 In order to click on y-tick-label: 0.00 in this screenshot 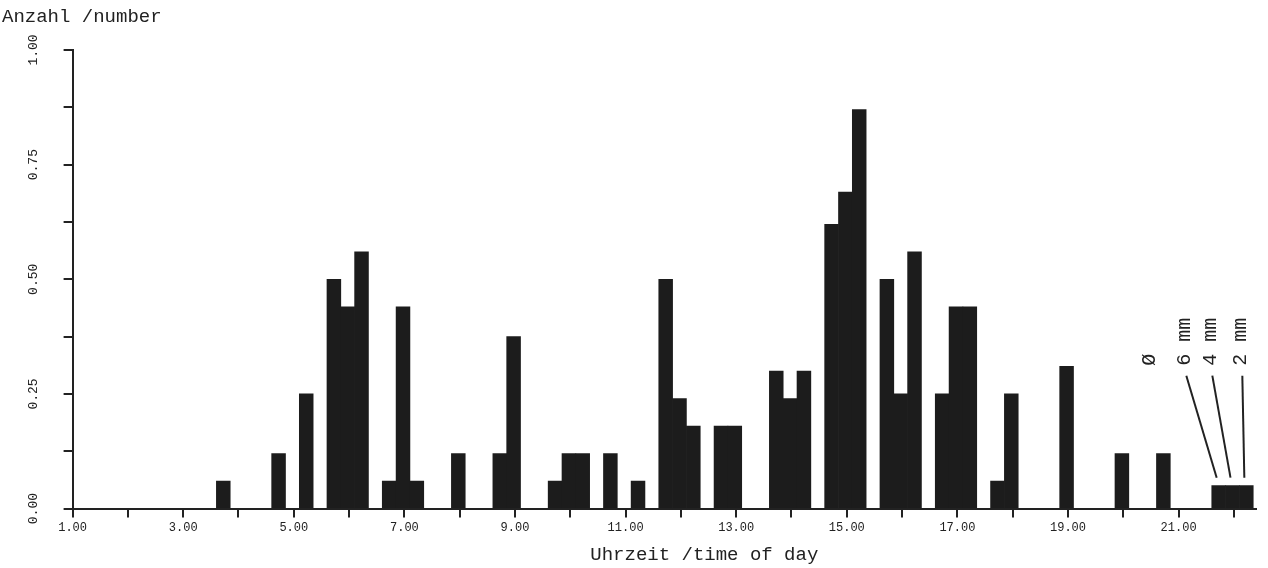, I will do `click(34, 508)`.